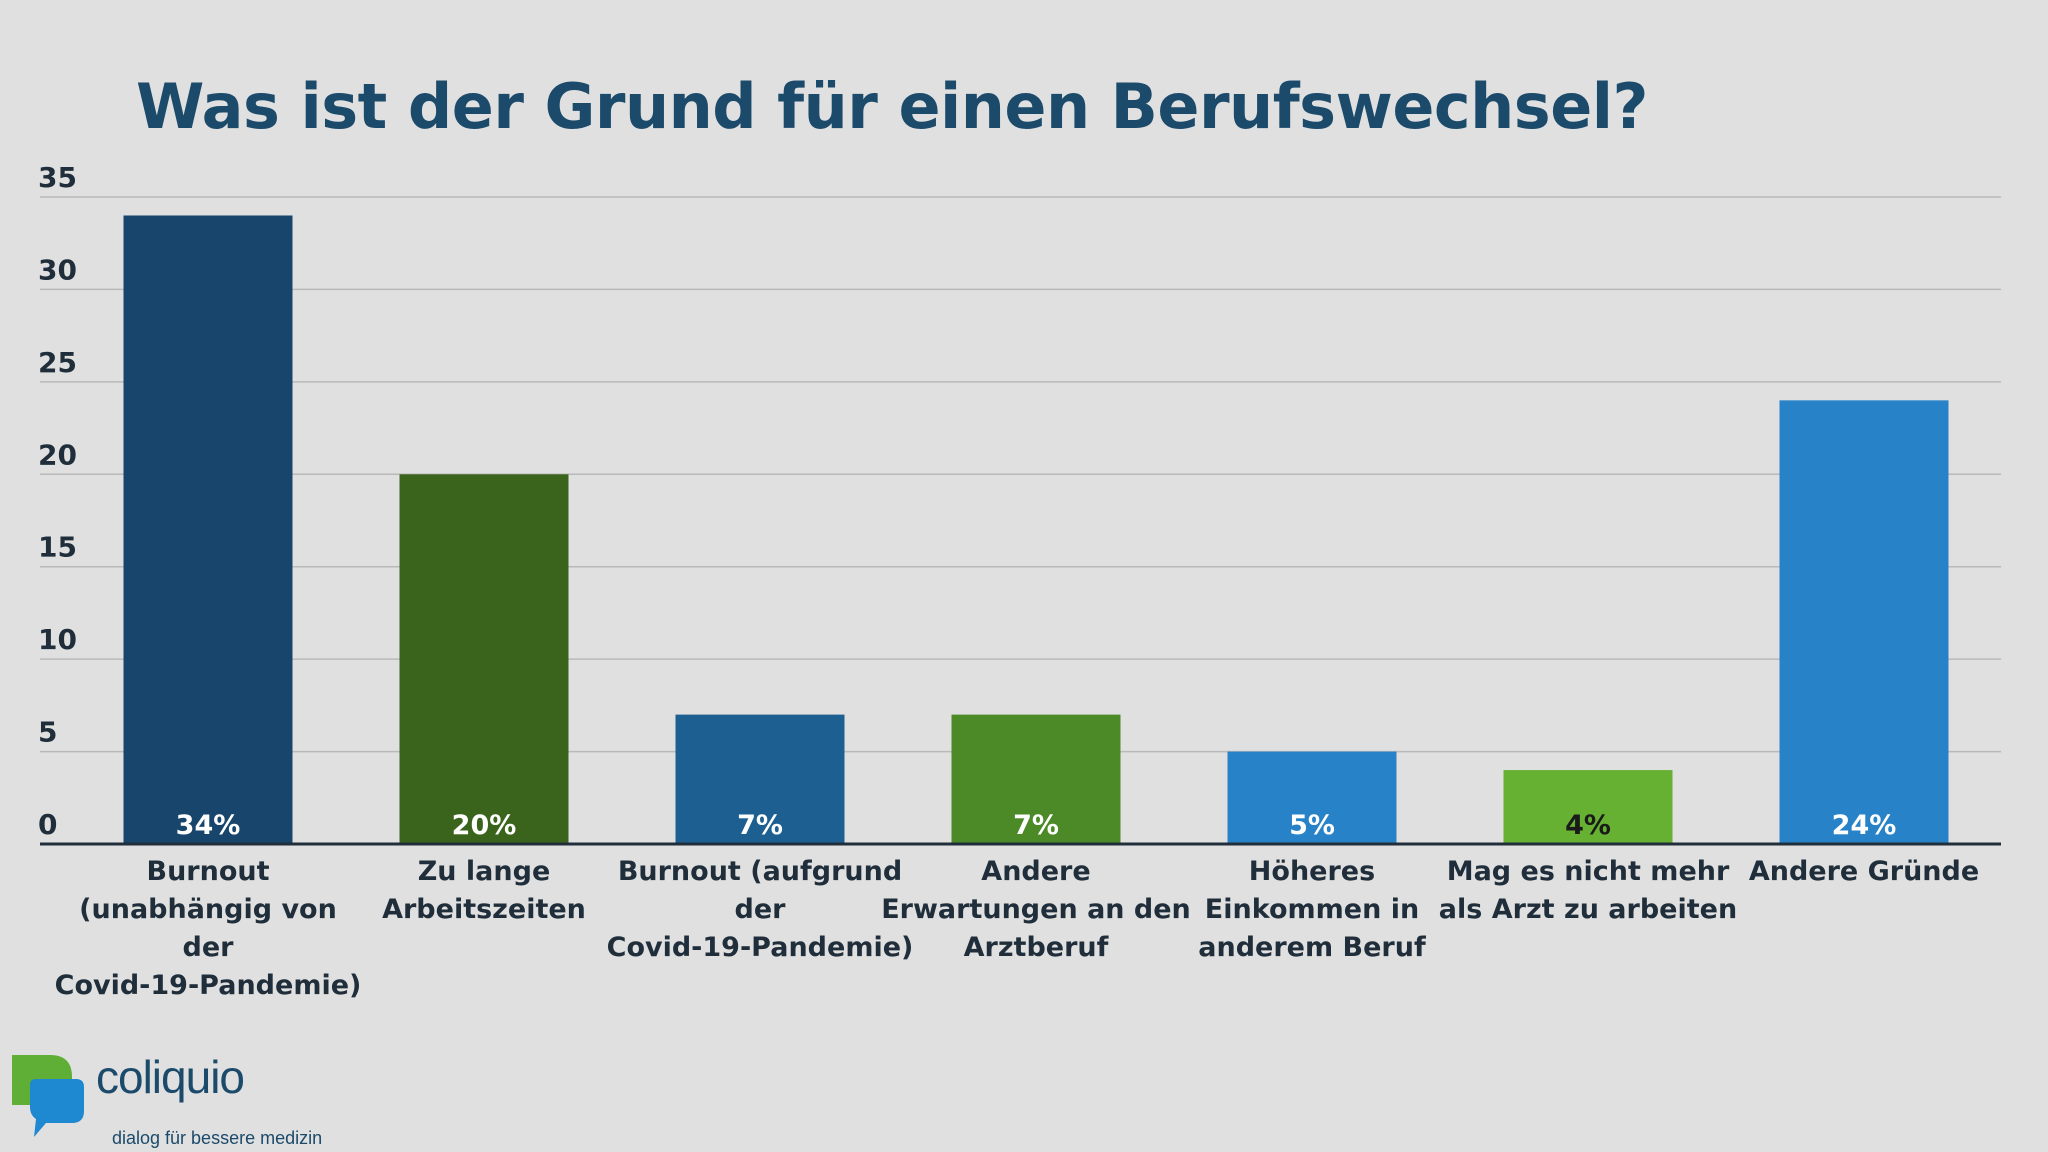  I want to click on category-label: Arbeitszeiten, so click(484, 909).